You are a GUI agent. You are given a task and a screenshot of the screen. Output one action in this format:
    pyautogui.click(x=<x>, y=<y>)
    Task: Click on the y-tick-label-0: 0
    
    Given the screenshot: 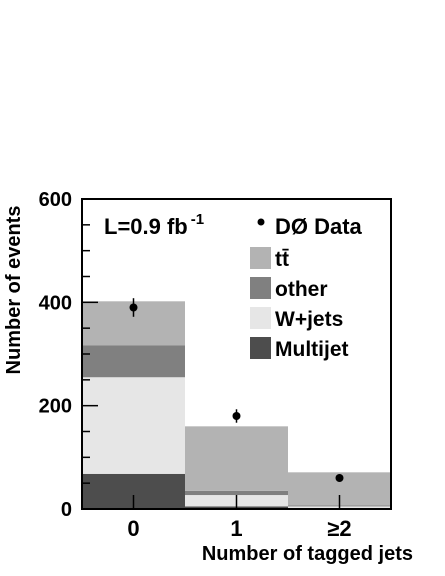 What is the action you would take?
    pyautogui.click(x=66, y=510)
    